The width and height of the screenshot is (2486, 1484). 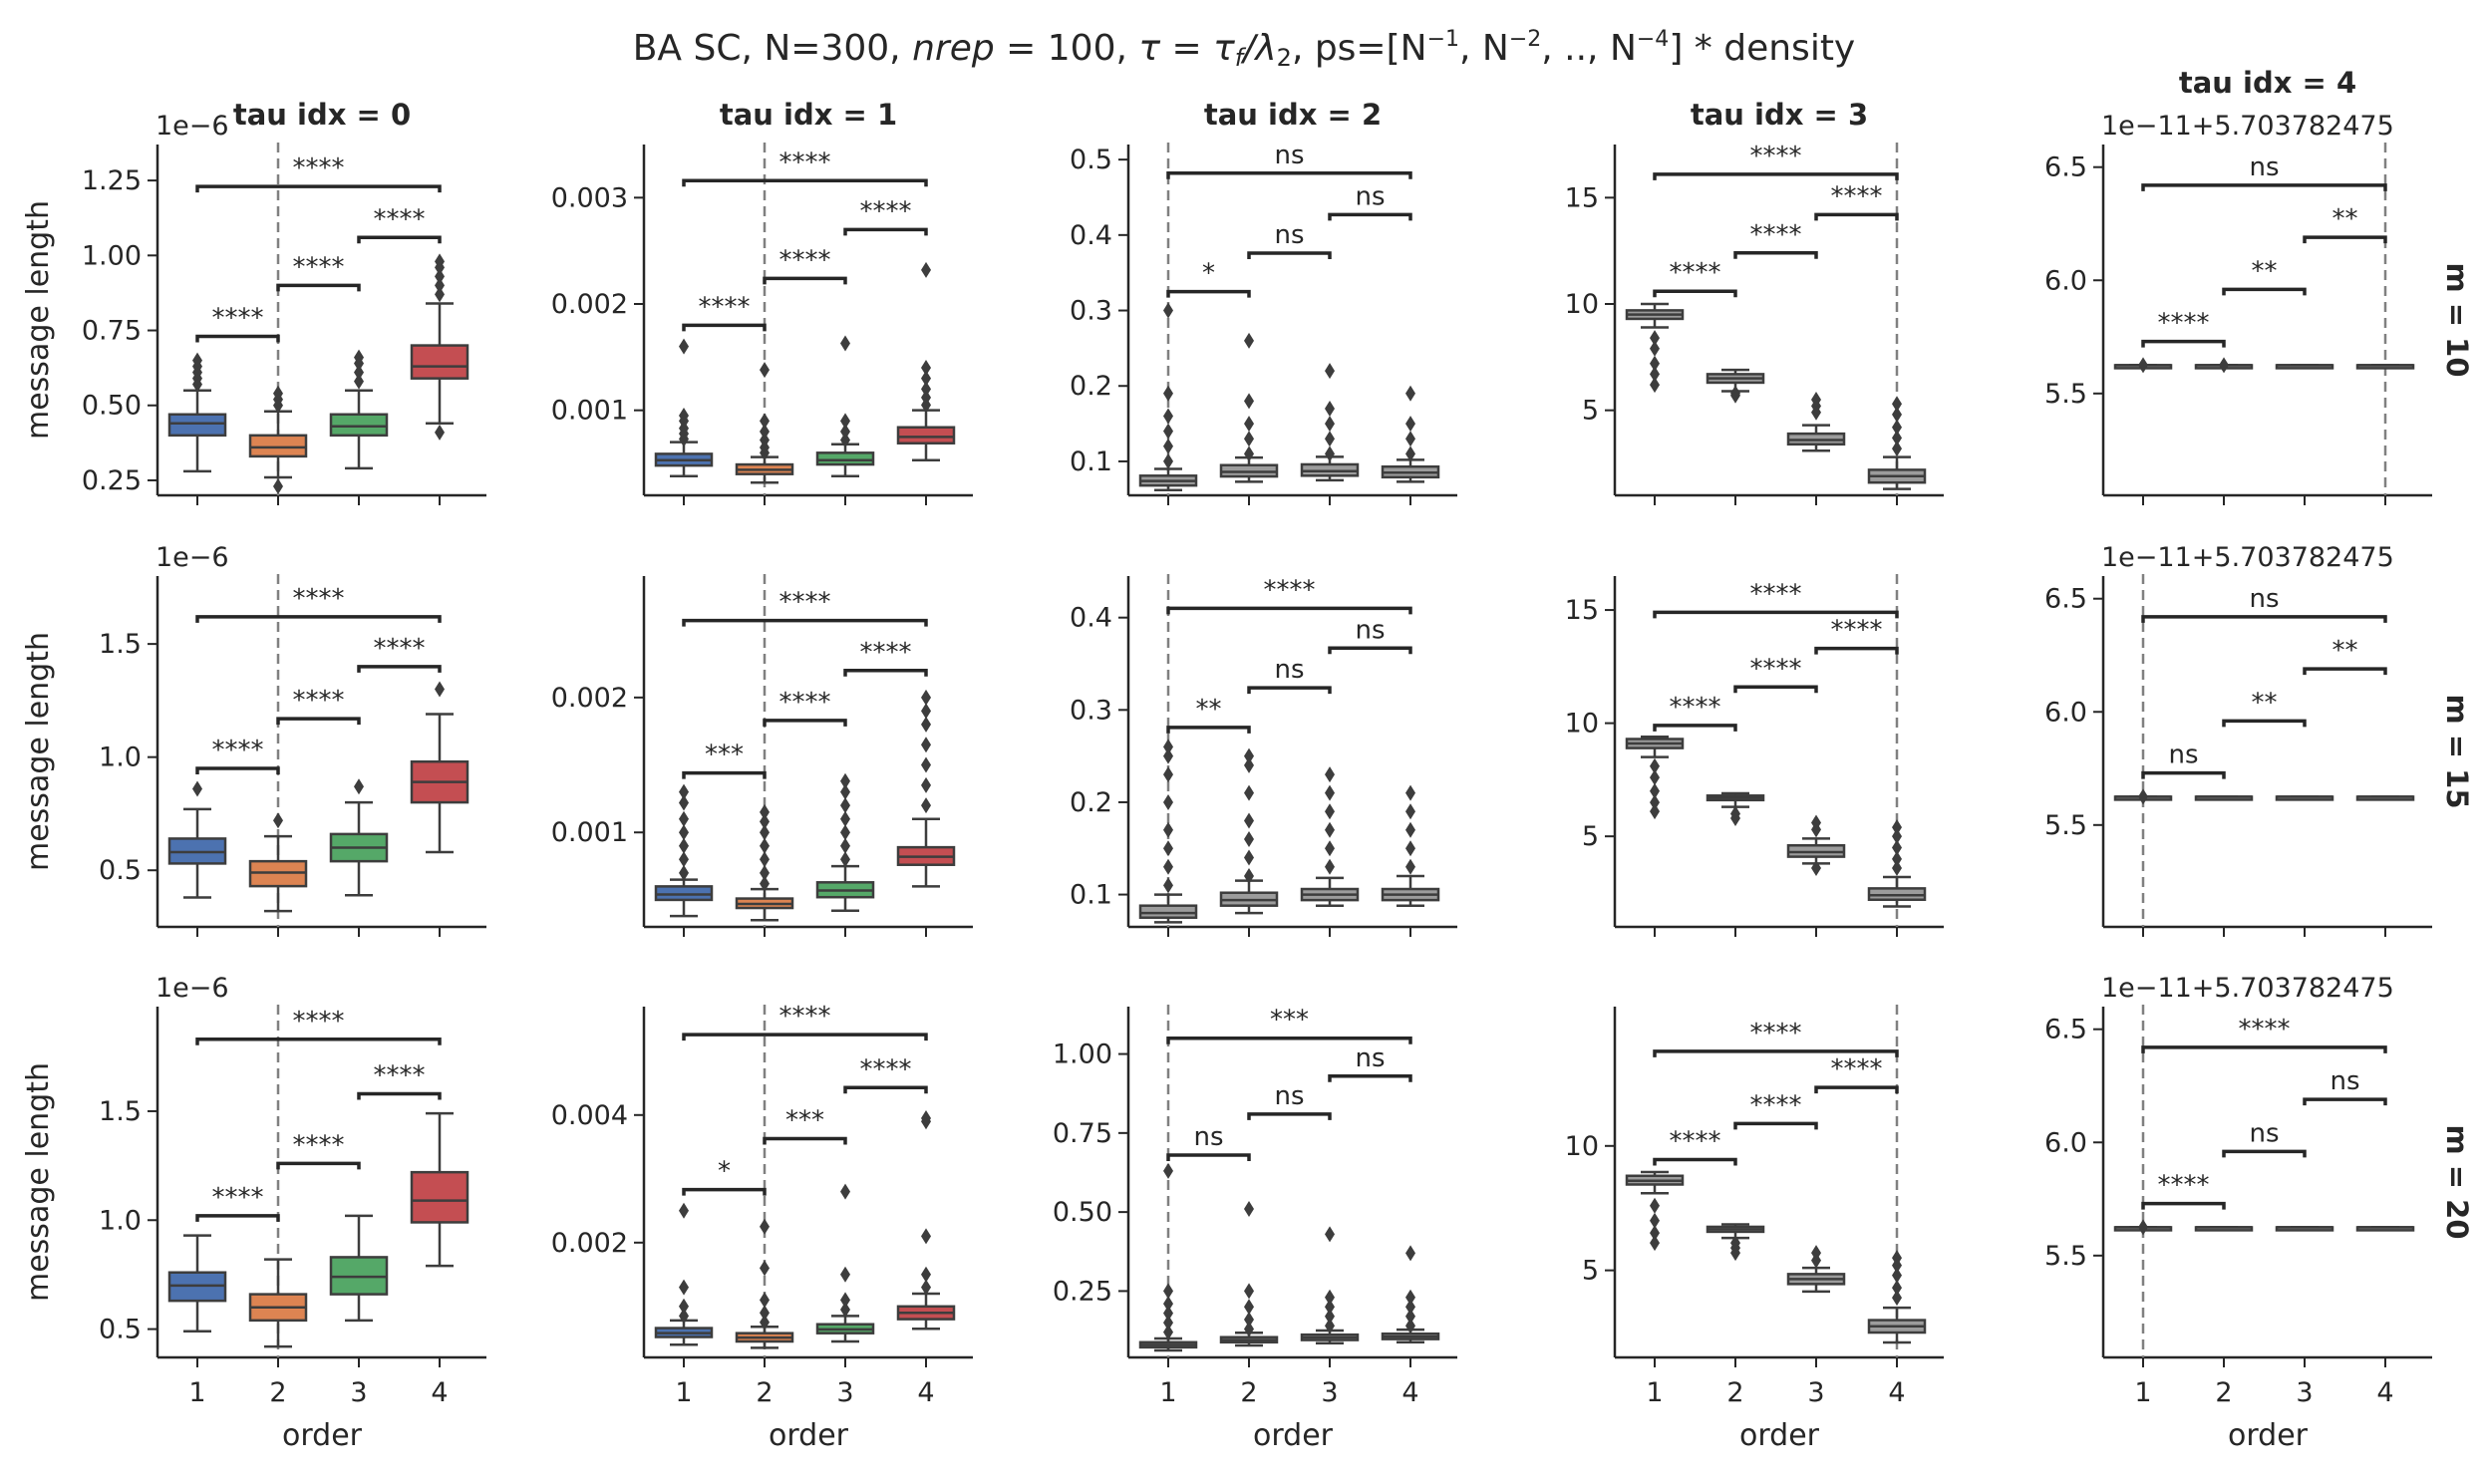 I want to click on column-title: tau idx = 2, so click(x=1293, y=115).